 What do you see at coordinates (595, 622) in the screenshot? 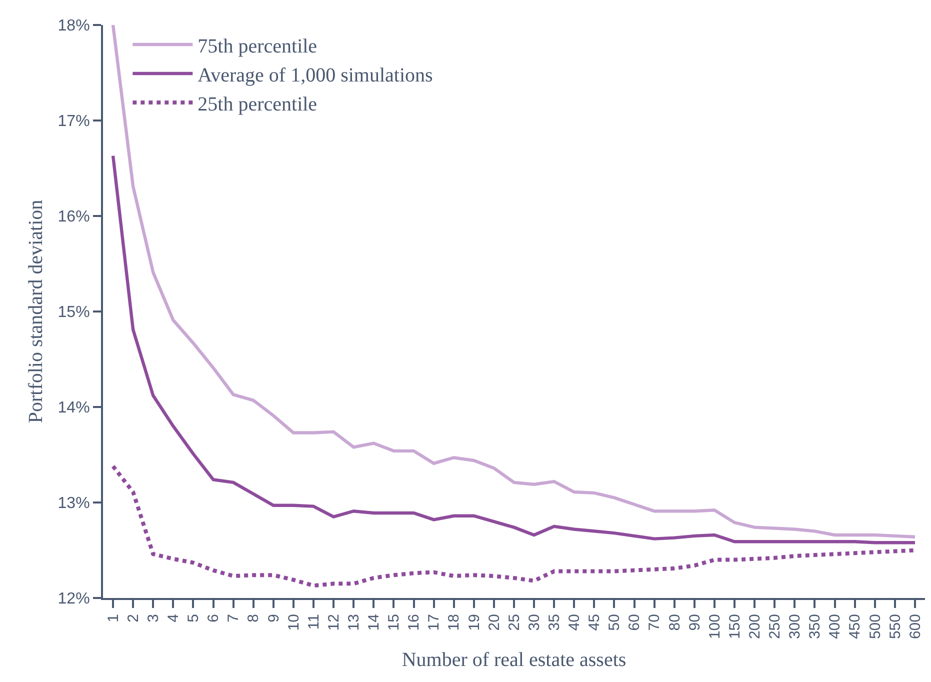
I see `x-tick-label: 45` at bounding box center [595, 622].